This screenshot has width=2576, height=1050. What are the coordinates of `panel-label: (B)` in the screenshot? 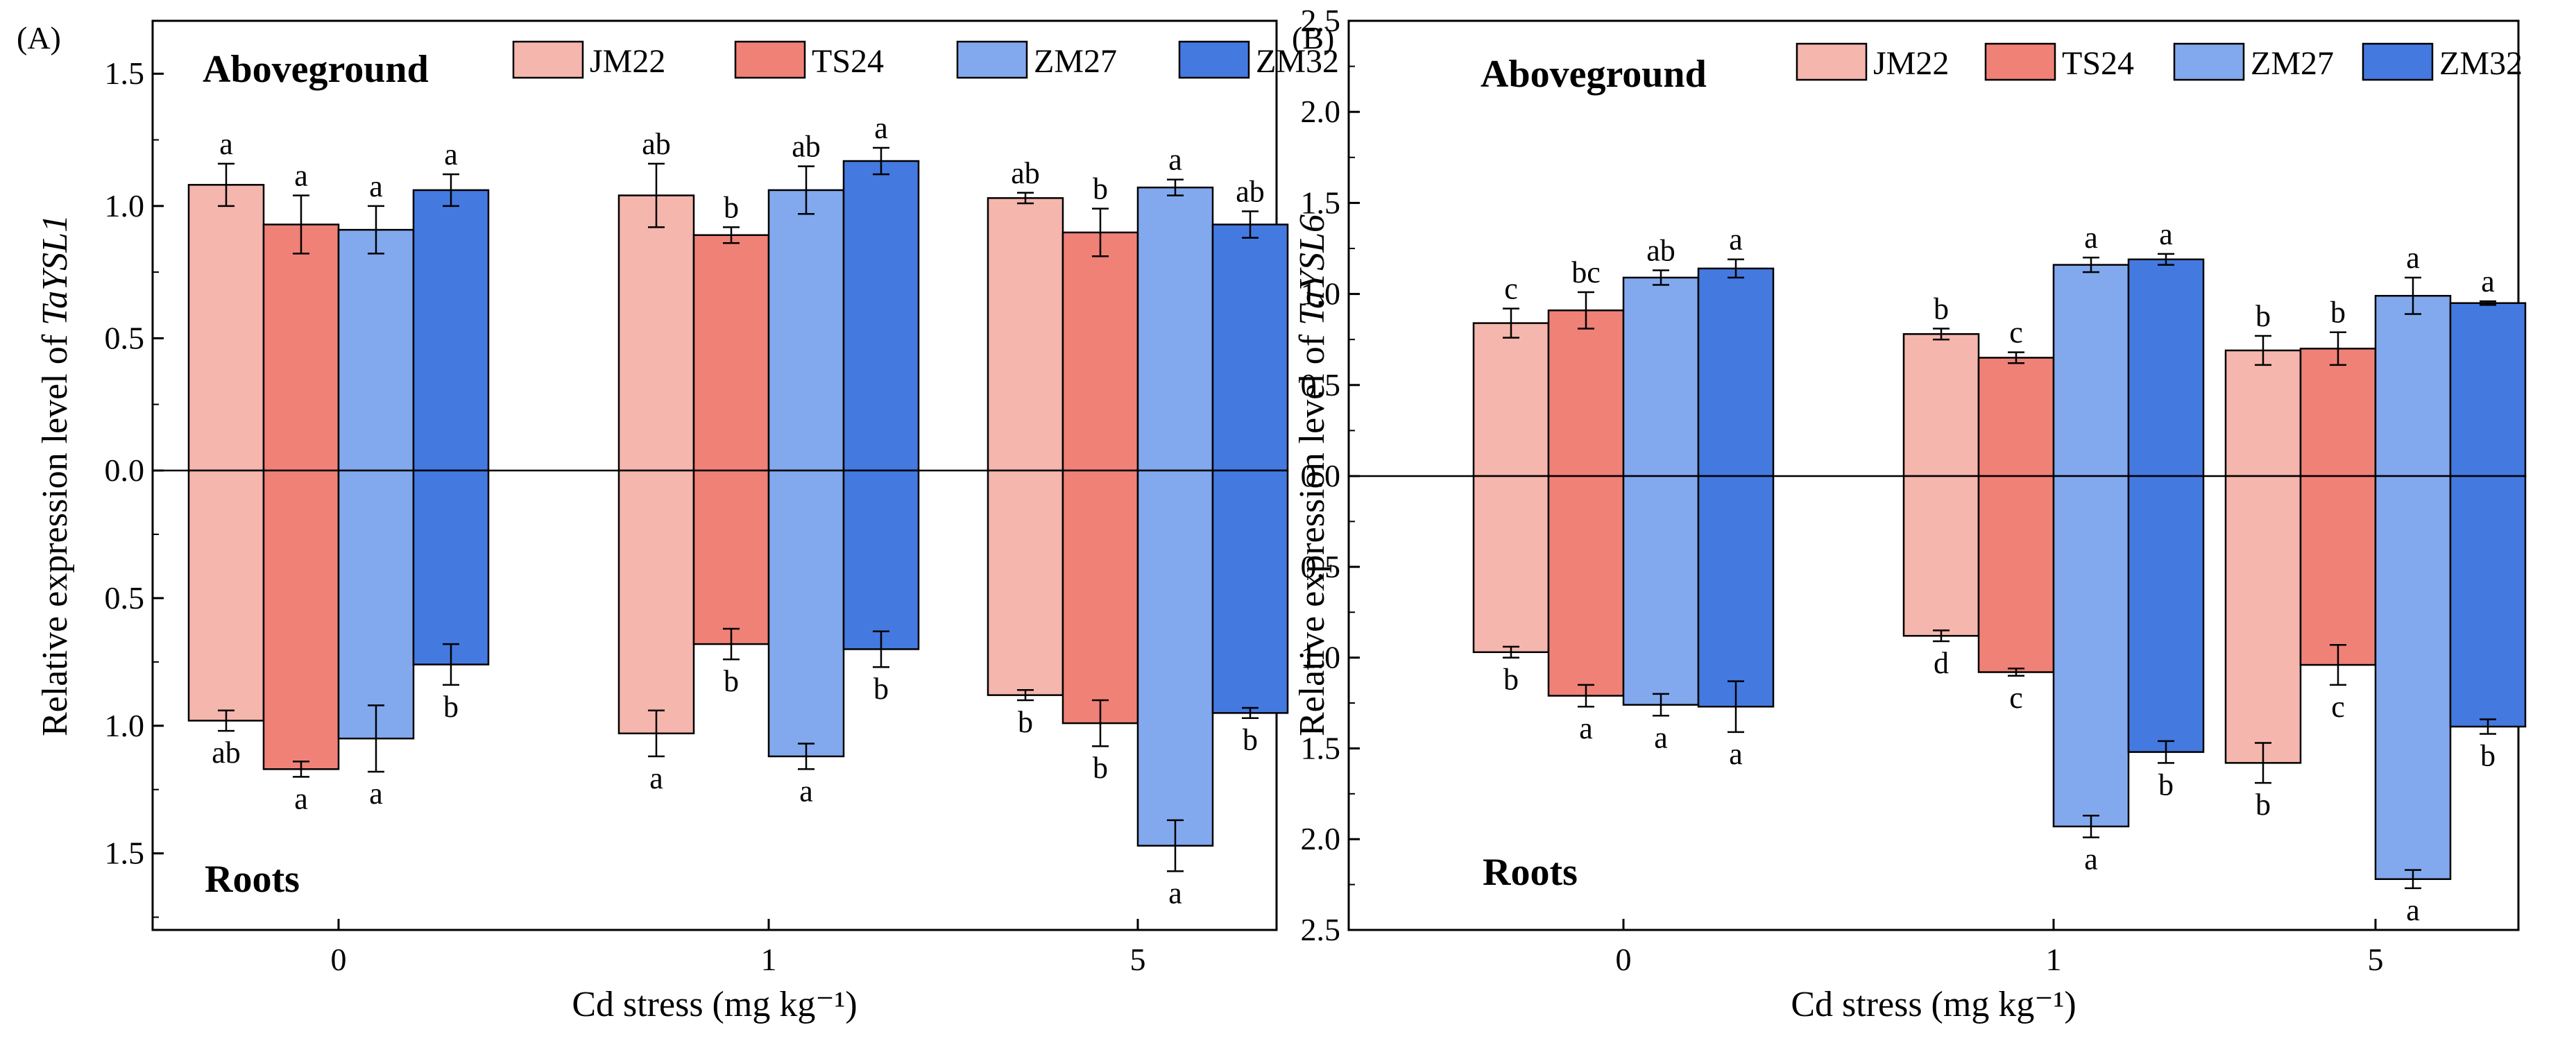 It's located at (1313, 38).